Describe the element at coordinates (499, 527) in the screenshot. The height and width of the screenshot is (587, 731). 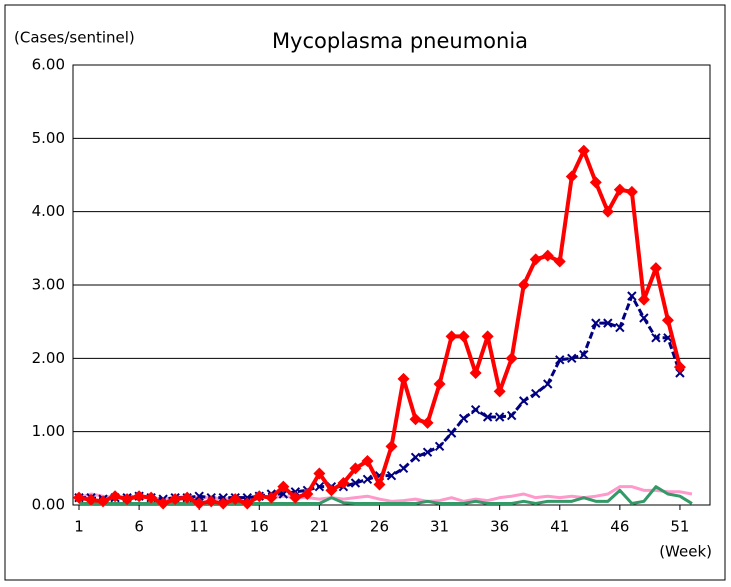
I see `x-tick-label: 36` at that location.